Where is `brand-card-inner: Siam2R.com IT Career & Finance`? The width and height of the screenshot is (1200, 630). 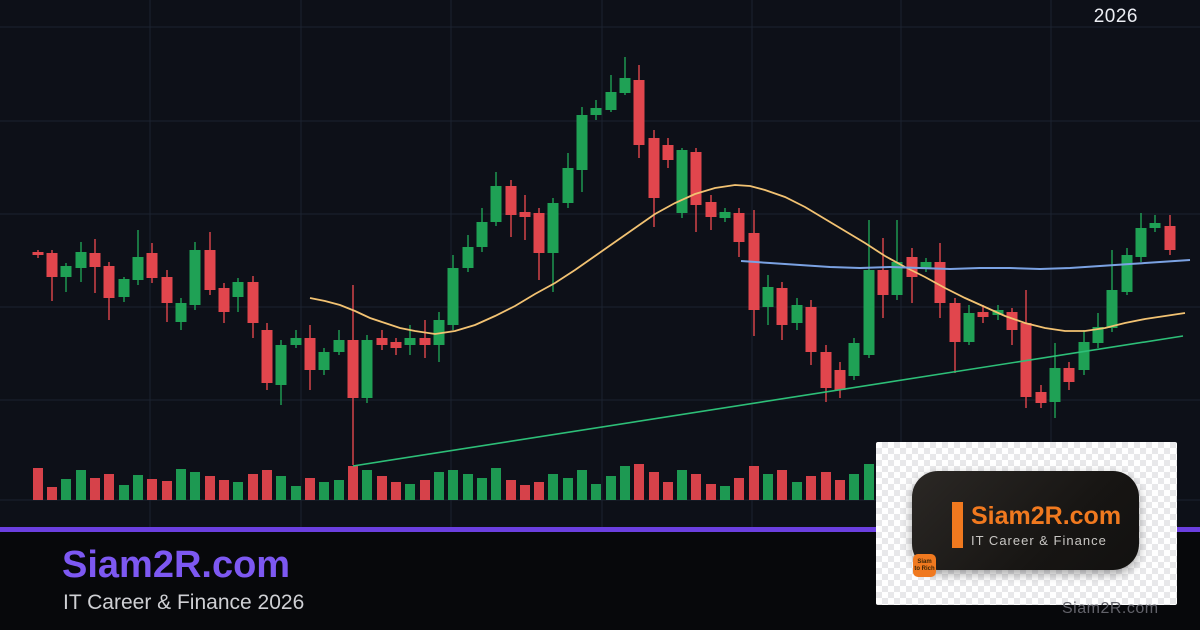
brand-card-inner: Siam2R.com IT Career & Finance is located at coordinates (1025, 520).